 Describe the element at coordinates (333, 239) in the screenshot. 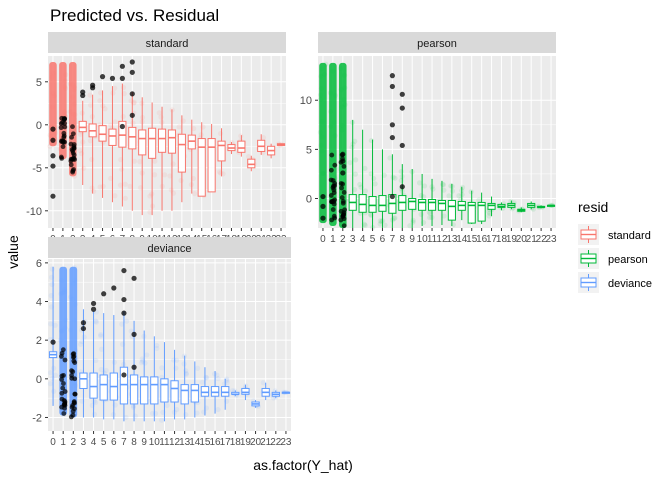

I see `x-tick-label: 1` at that location.